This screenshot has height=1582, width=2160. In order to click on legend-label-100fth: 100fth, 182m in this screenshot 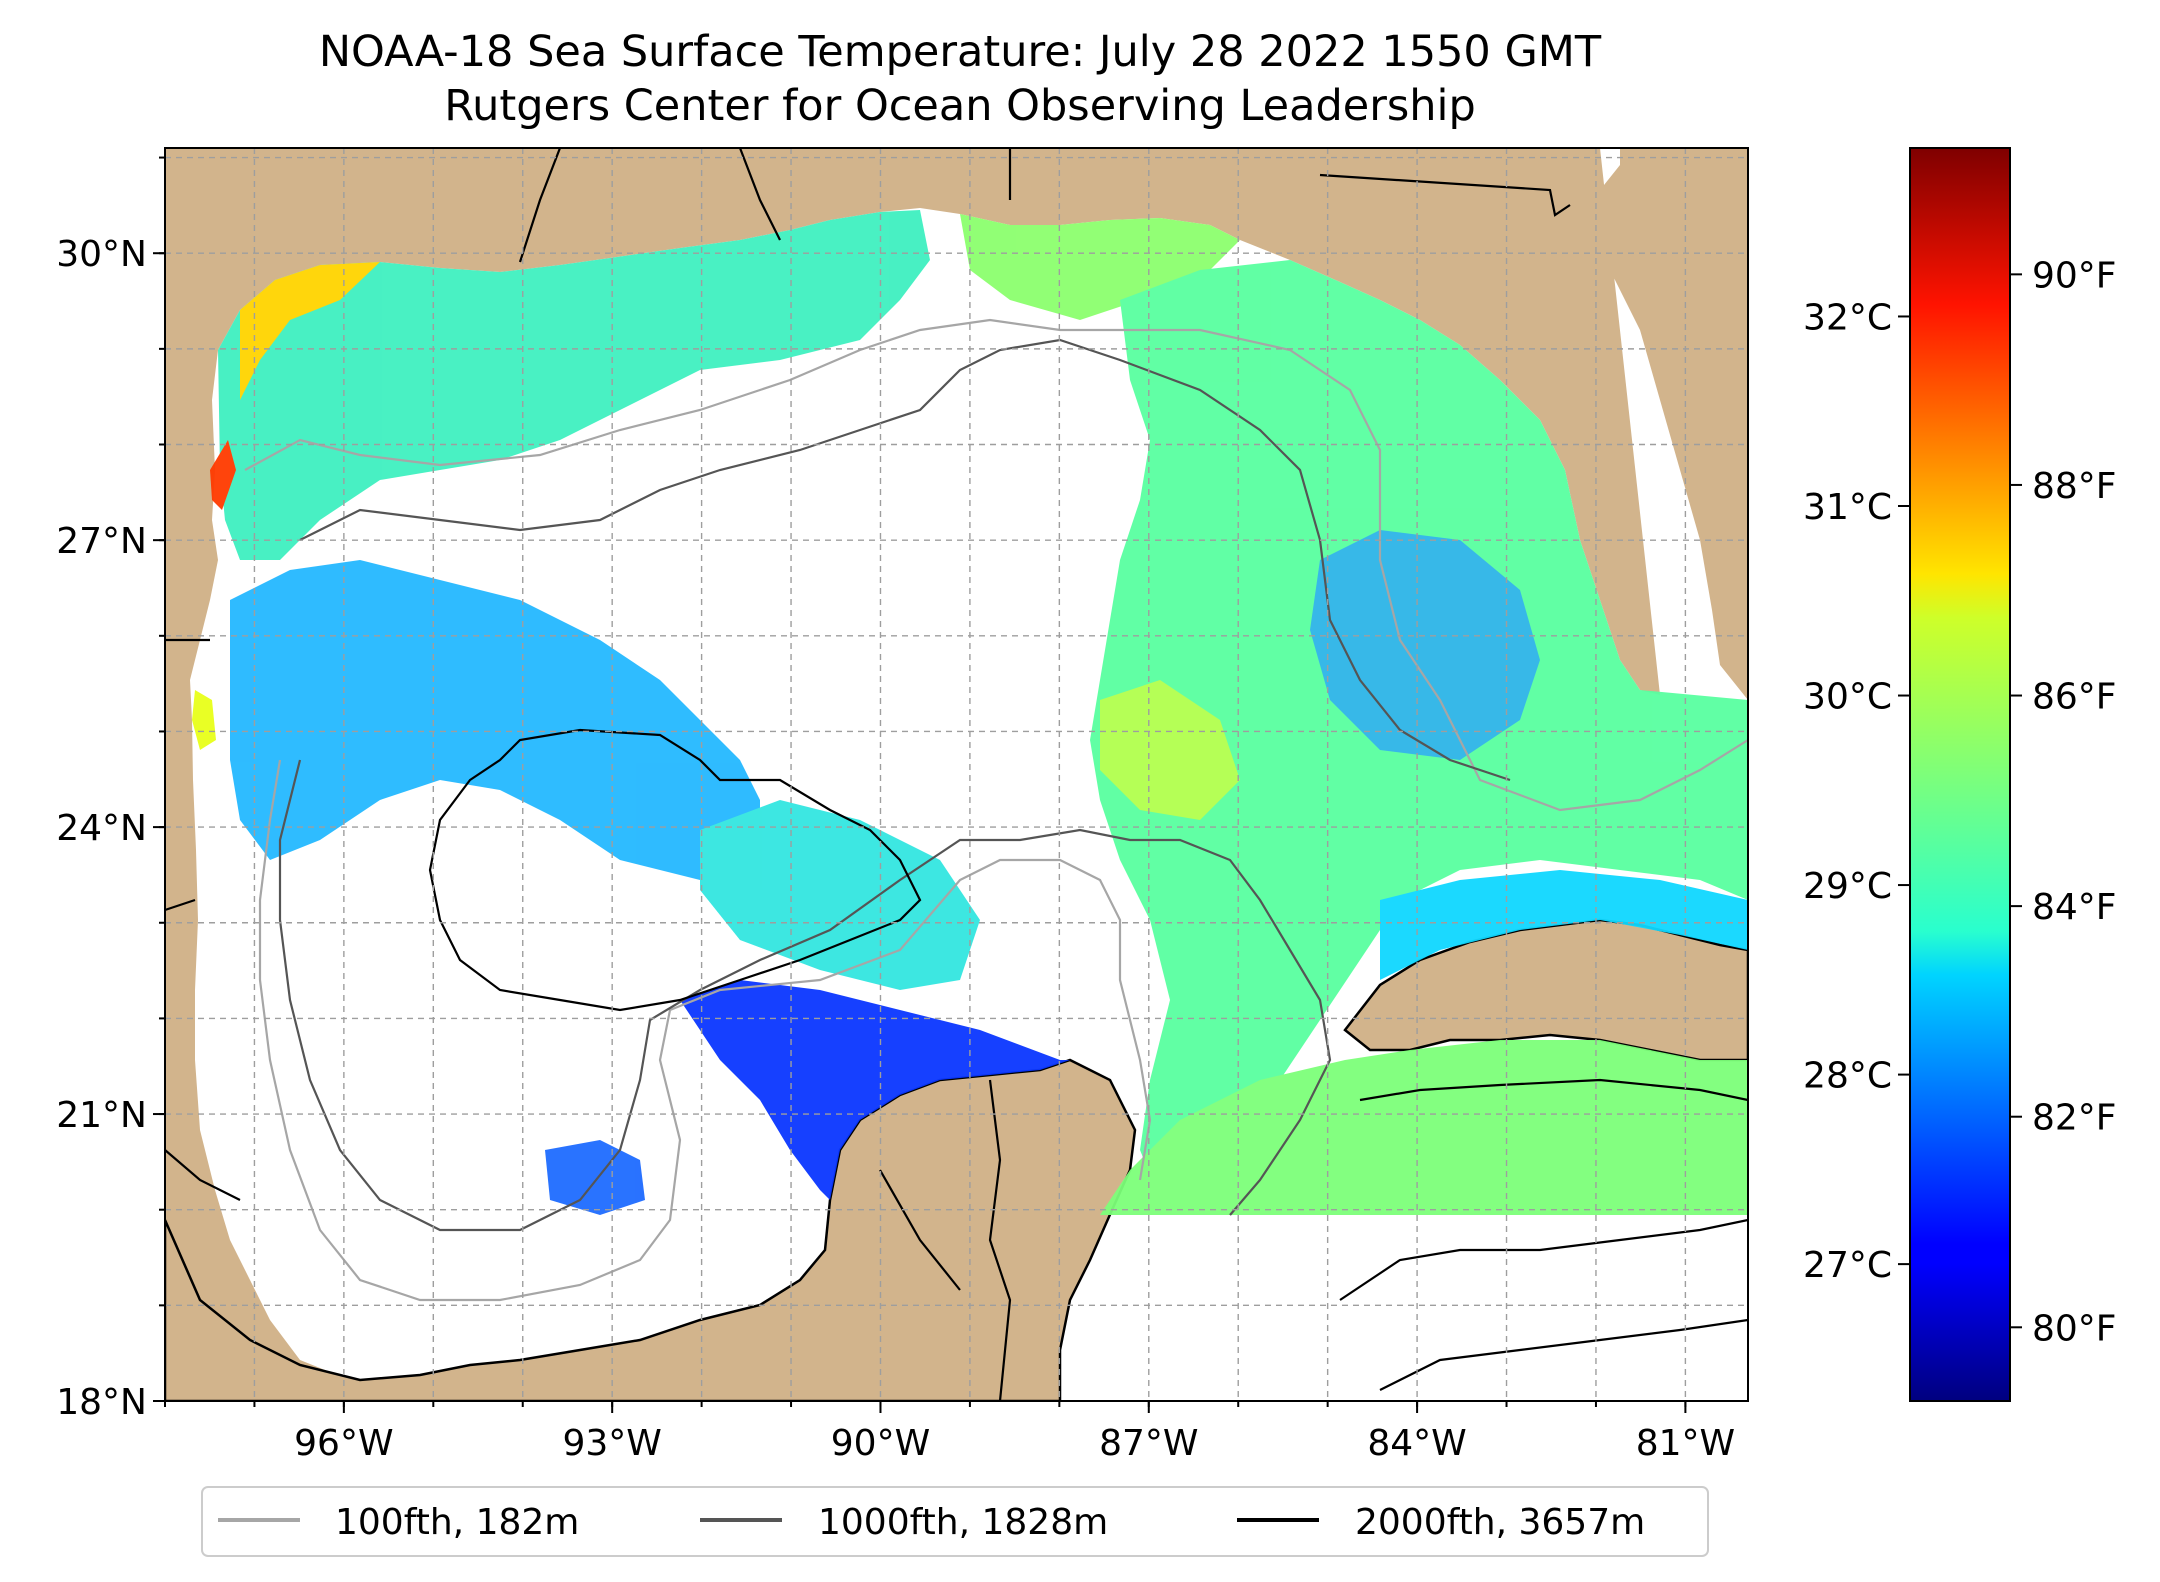, I will do `click(457, 1522)`.